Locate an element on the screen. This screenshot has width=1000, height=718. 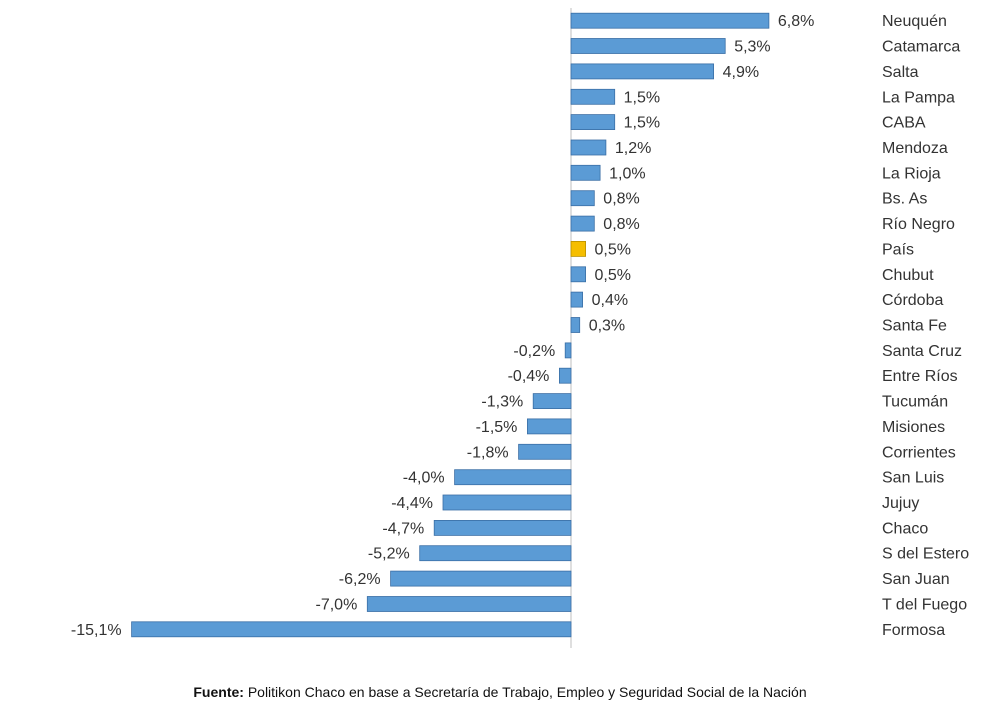
value-label-2: 4,9% is located at coordinates (741, 72).